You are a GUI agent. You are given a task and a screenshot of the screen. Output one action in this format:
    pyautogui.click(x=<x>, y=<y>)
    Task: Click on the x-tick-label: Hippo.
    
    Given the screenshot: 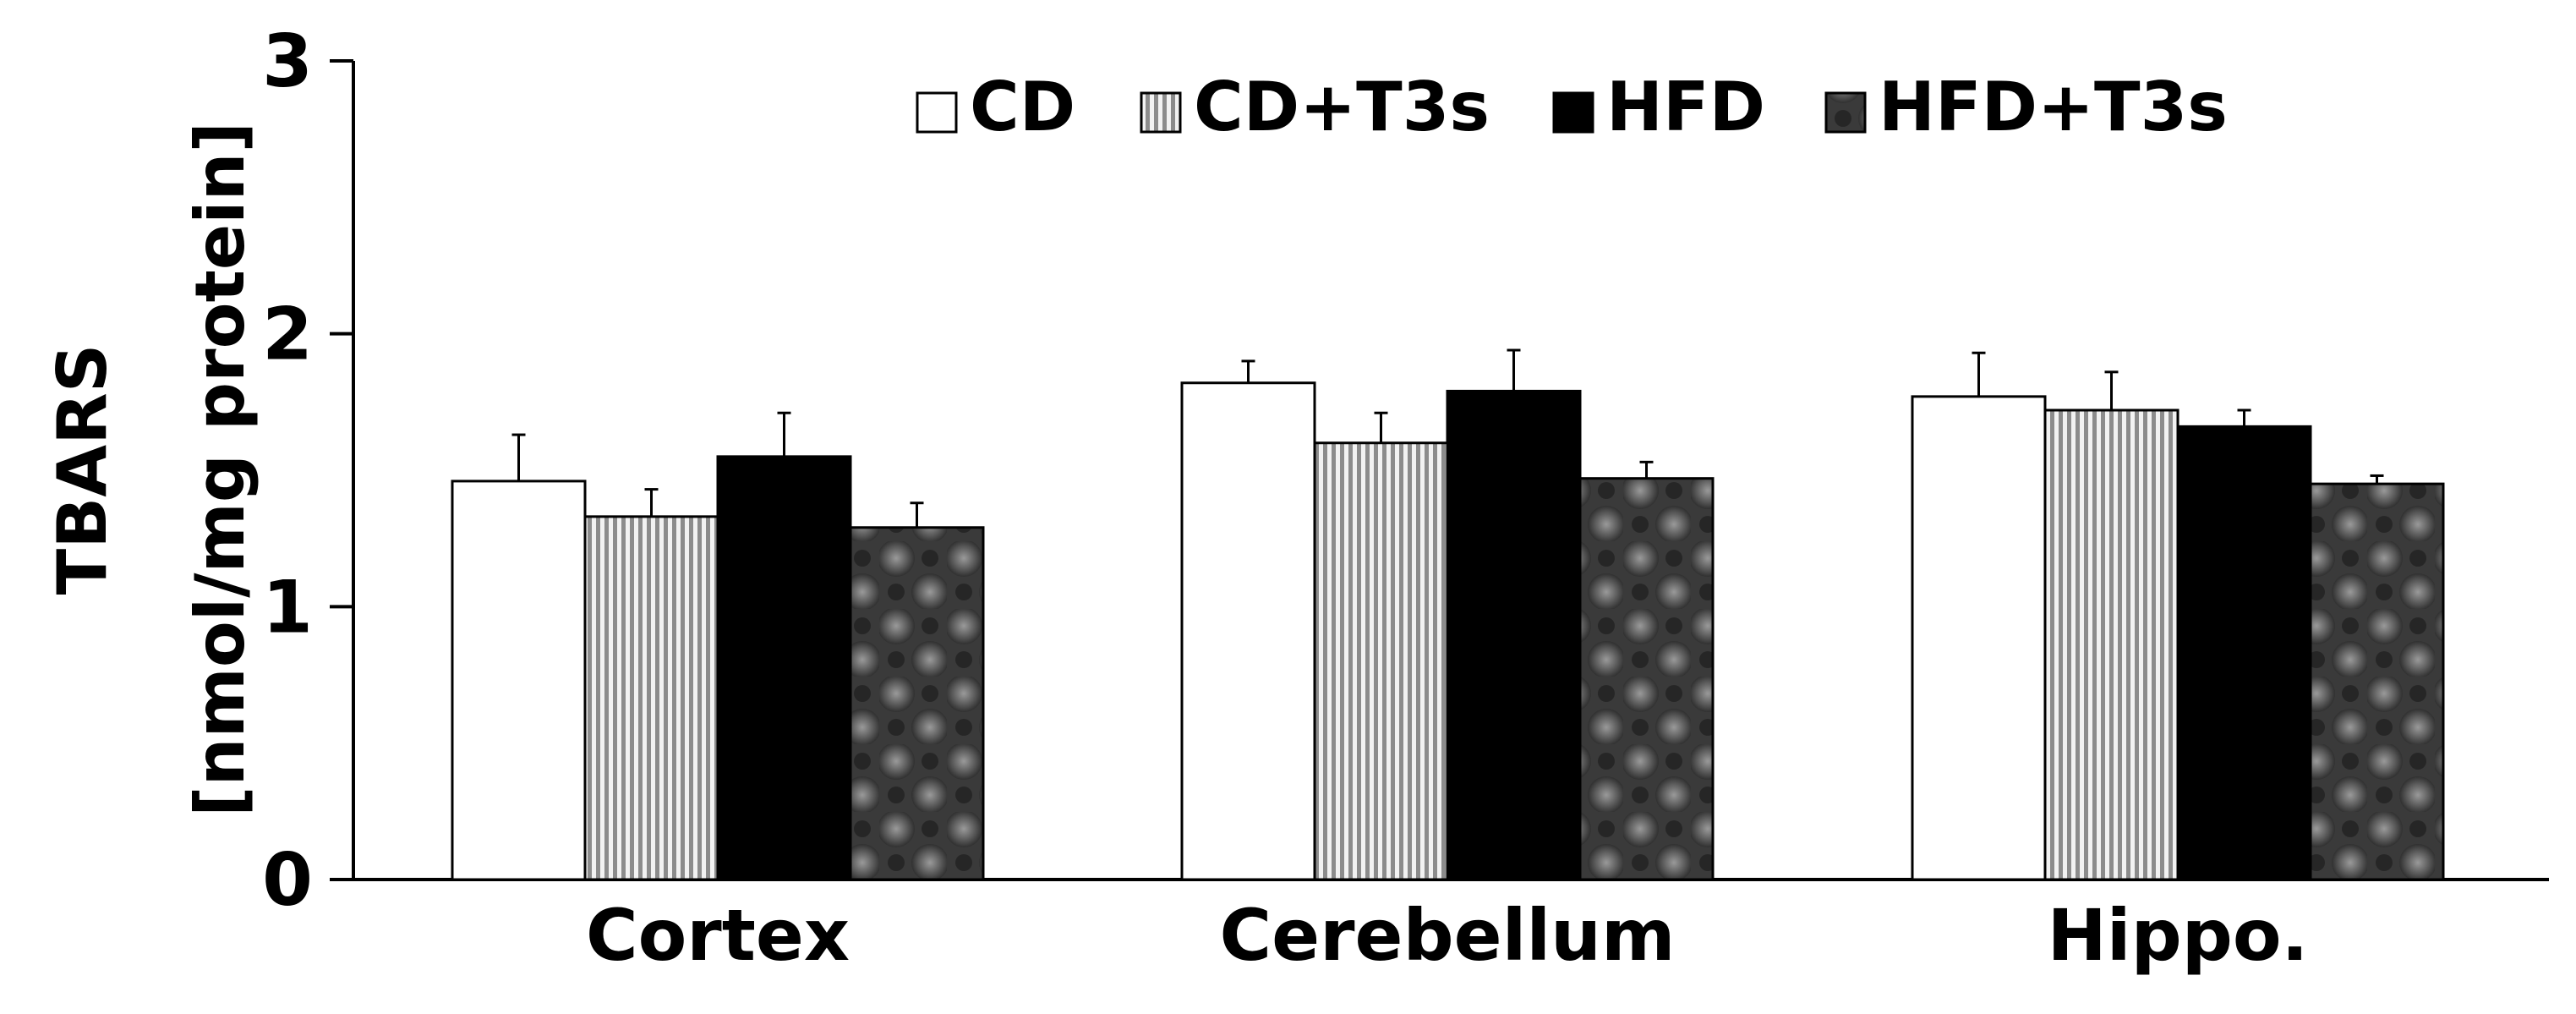 What is the action you would take?
    pyautogui.click(x=2178, y=935)
    